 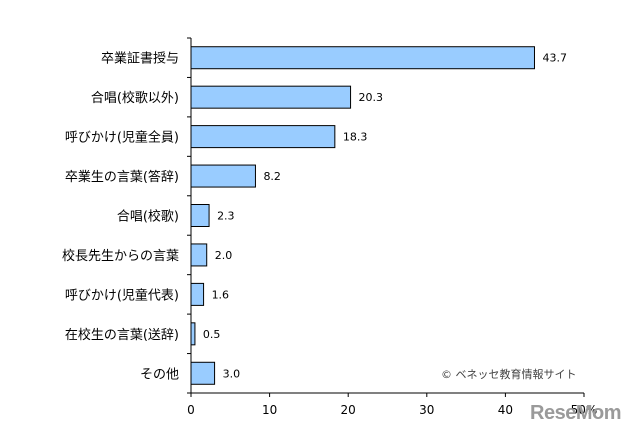 I want to click on copyright-credit: © ベネッセ教育情報サイト, so click(x=509, y=374).